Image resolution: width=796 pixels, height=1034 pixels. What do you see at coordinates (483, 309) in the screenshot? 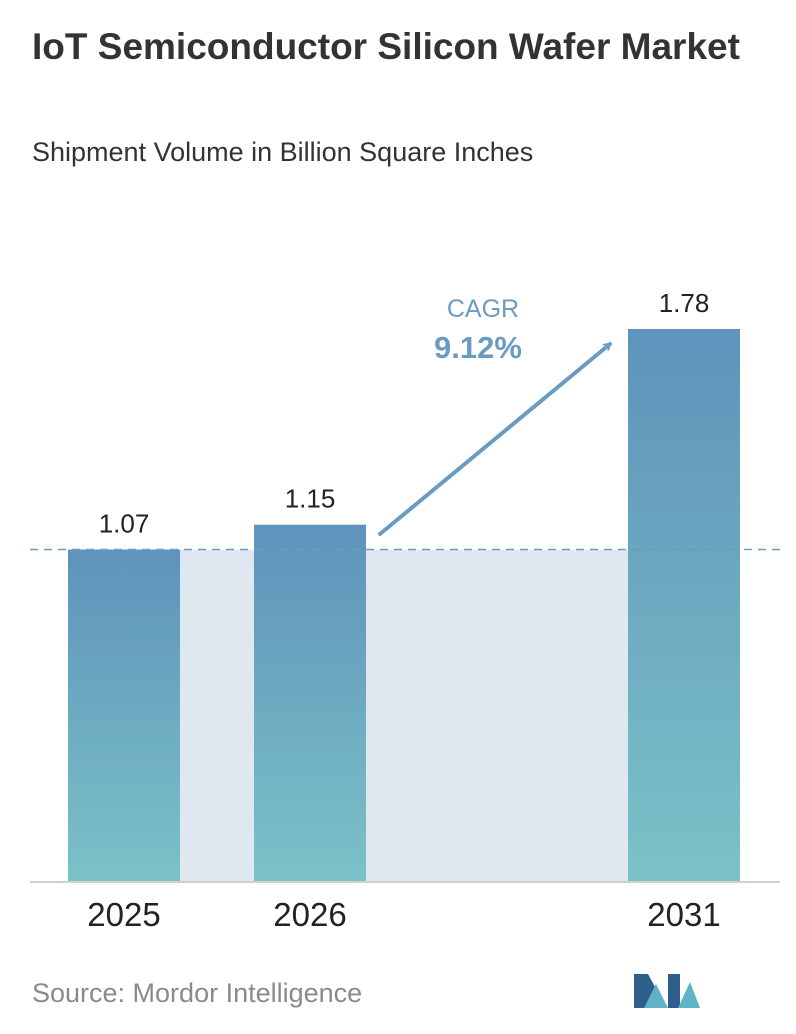
I see `cagr-label: CAGR` at bounding box center [483, 309].